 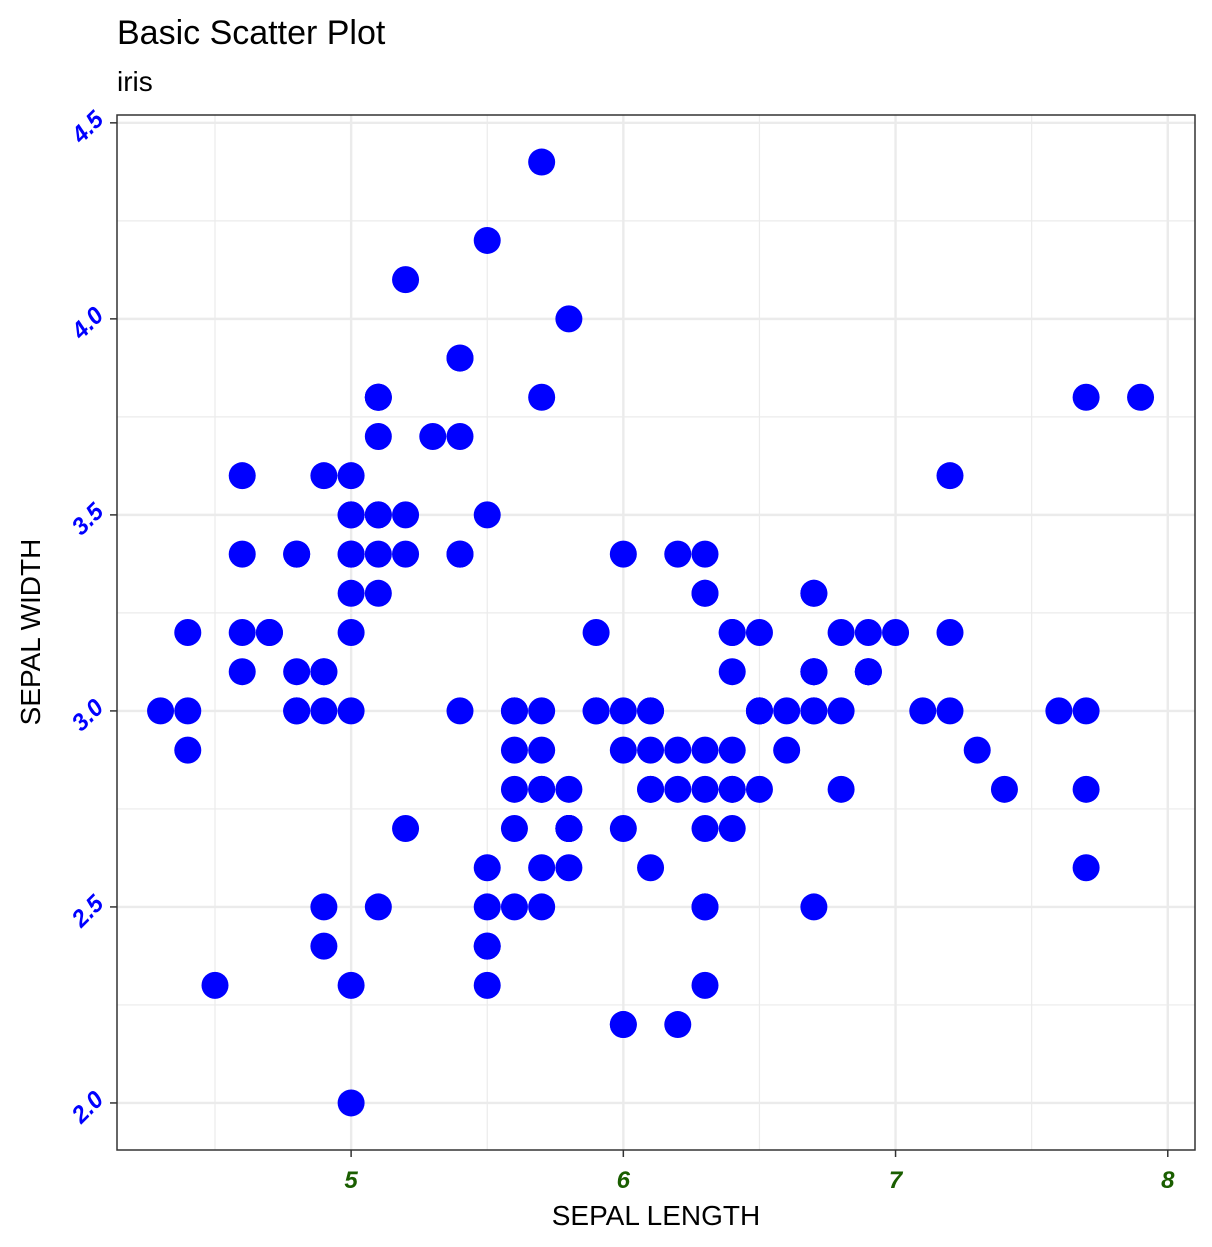 What do you see at coordinates (624, 1180) in the screenshot?
I see `x-tick-label: 6` at bounding box center [624, 1180].